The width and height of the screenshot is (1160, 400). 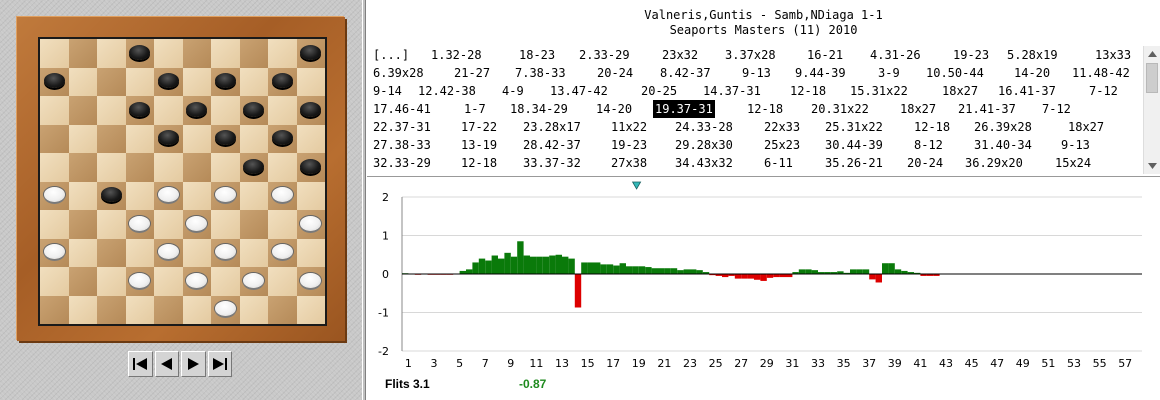 What do you see at coordinates (820, 73) in the screenshot?
I see `move-item: 9.44-39` at bounding box center [820, 73].